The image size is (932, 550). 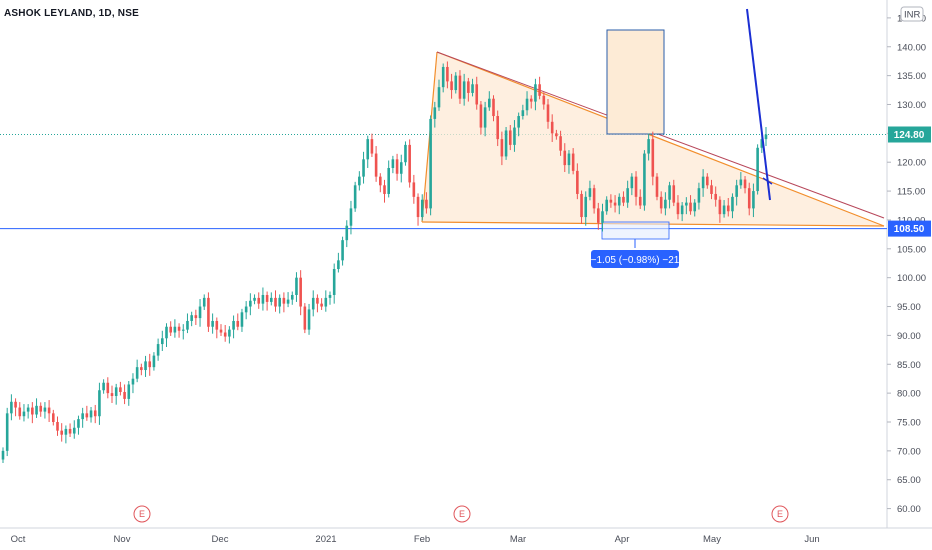 I want to click on price-tick-label: 90.00, so click(x=909, y=336).